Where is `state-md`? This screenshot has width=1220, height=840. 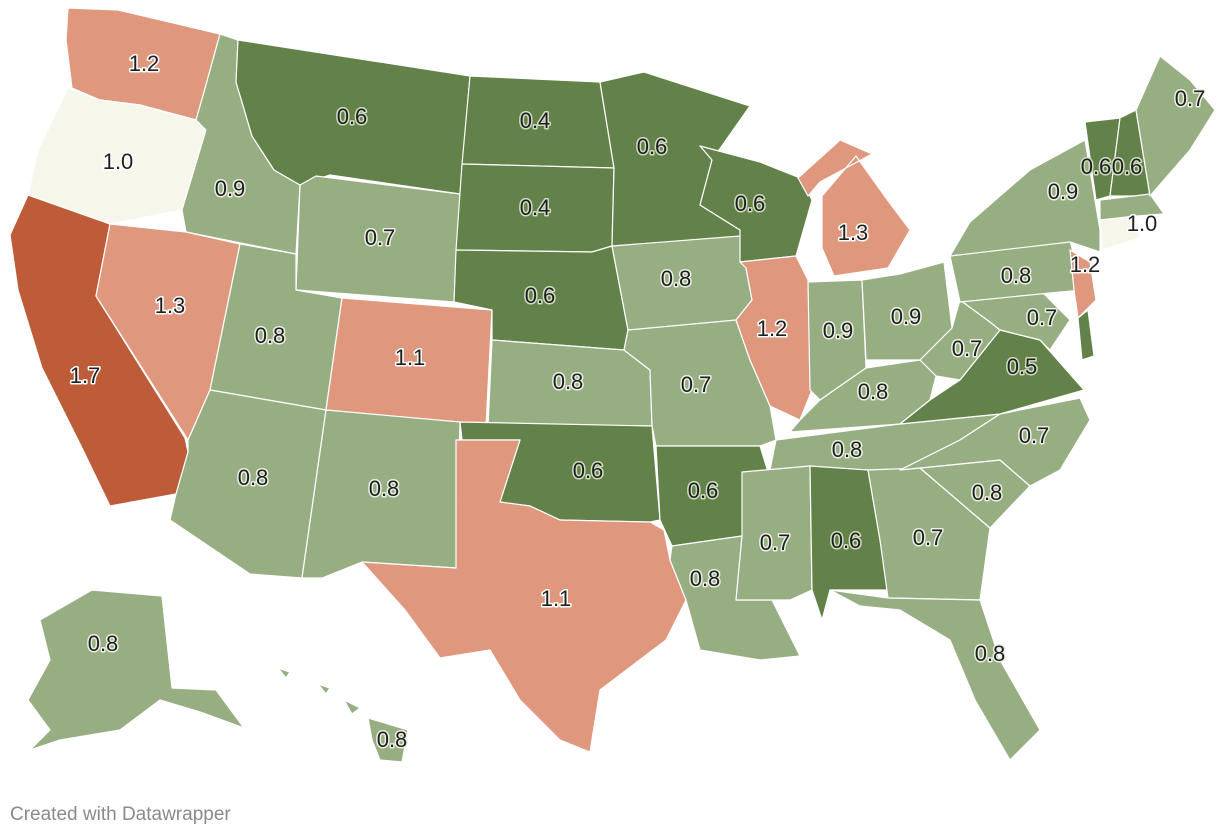
state-md is located at coordinates (1015, 320).